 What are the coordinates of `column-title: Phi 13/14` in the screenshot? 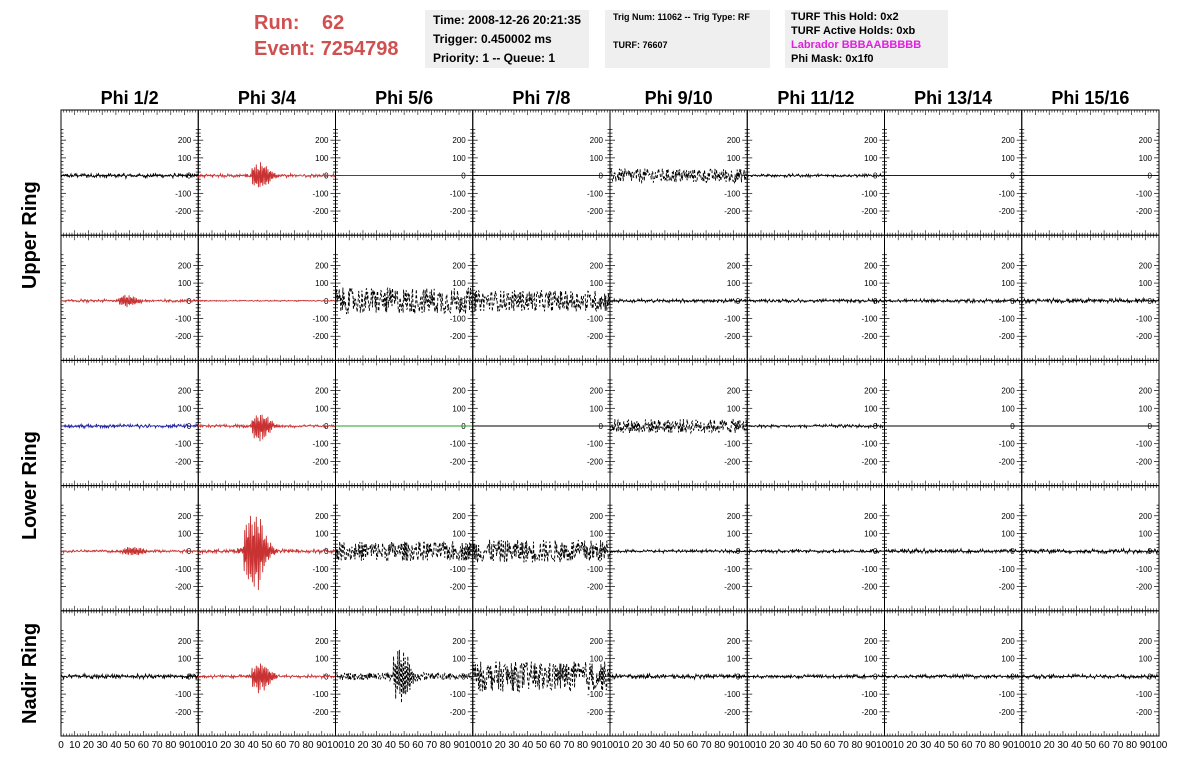 It's located at (953, 98).